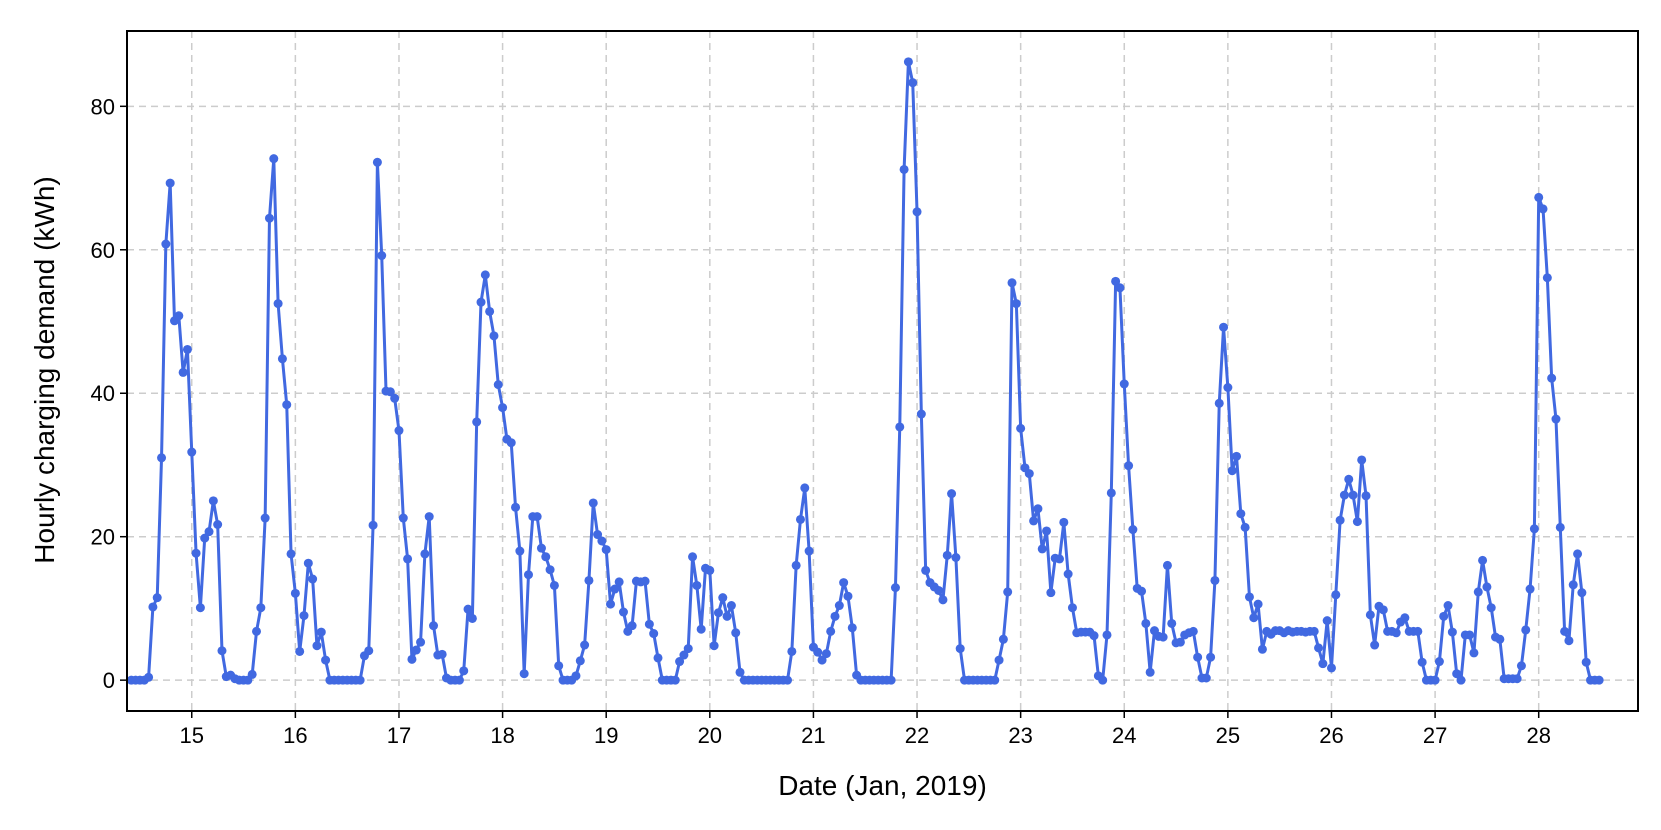 This screenshot has height=830, width=1661. What do you see at coordinates (1124, 735) in the screenshot?
I see `x-tick-label: 24` at bounding box center [1124, 735].